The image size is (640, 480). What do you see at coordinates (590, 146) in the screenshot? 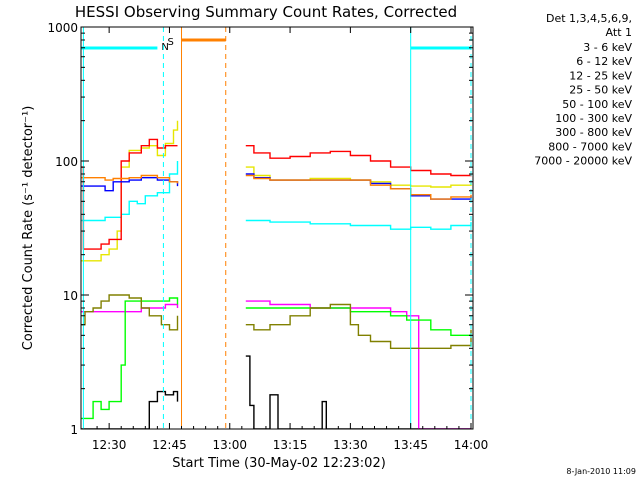
I see `legend-entry: 800 - 7000 keV` at bounding box center [590, 146].